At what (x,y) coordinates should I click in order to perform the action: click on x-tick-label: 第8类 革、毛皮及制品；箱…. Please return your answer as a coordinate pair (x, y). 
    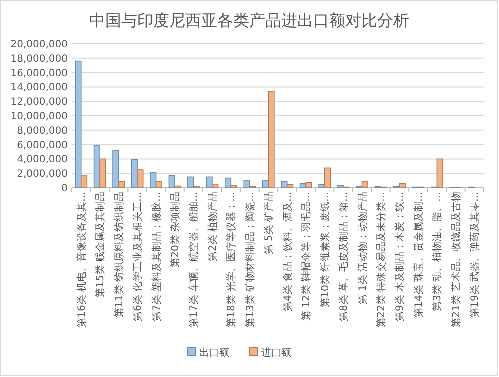
    Looking at the image, I should click on (344, 257).